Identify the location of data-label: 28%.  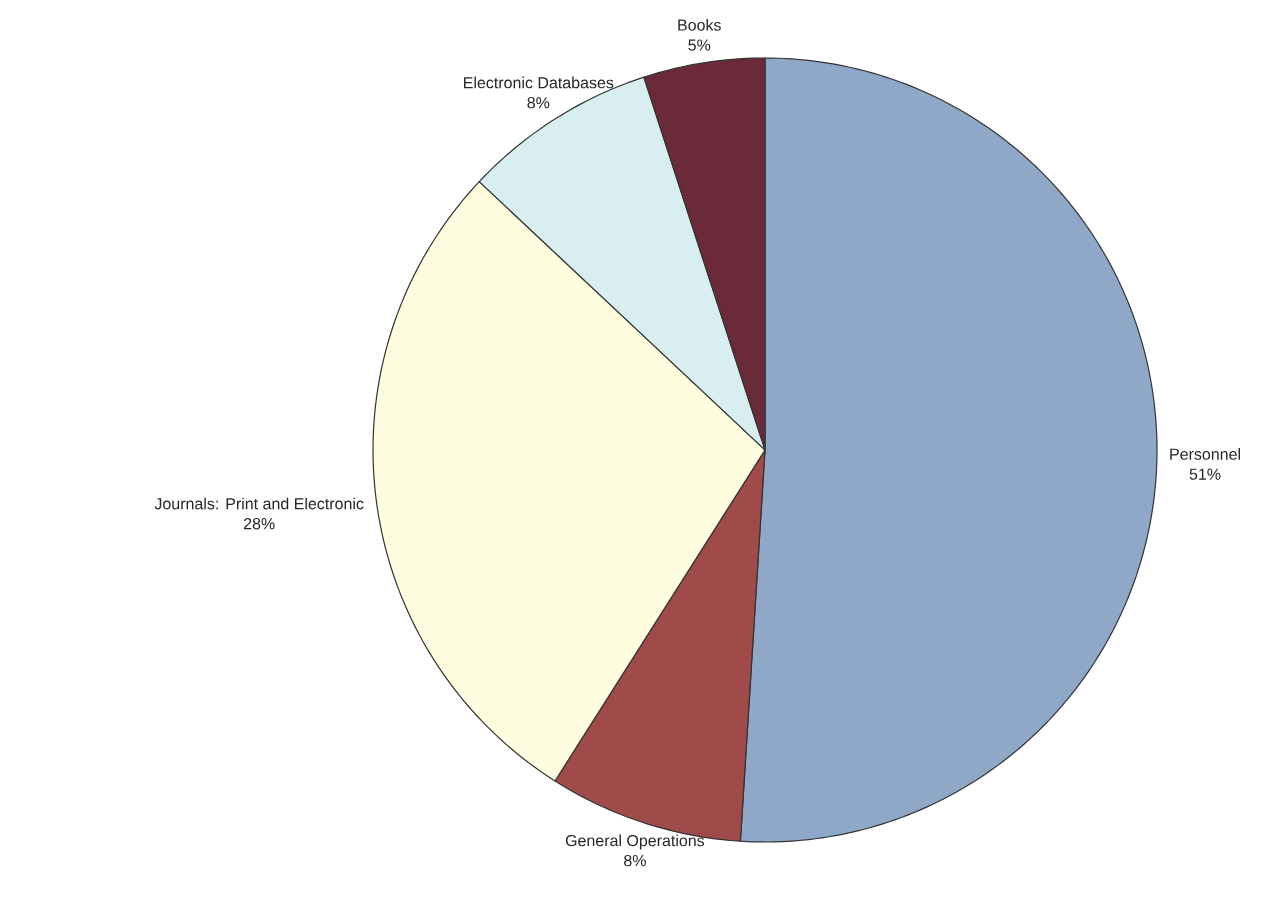
(259, 524).